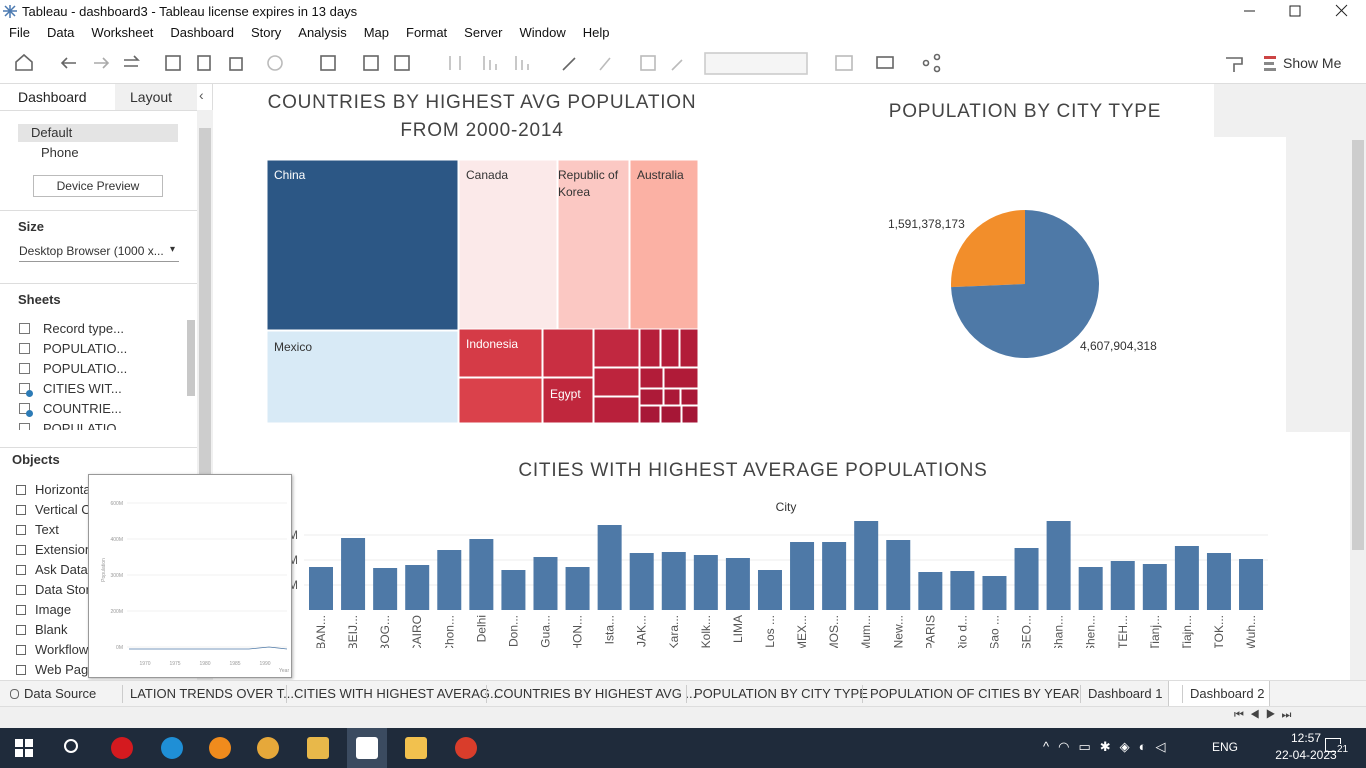 This screenshot has width=1366, height=768. I want to click on toolbar-icons, so click(645, 63).